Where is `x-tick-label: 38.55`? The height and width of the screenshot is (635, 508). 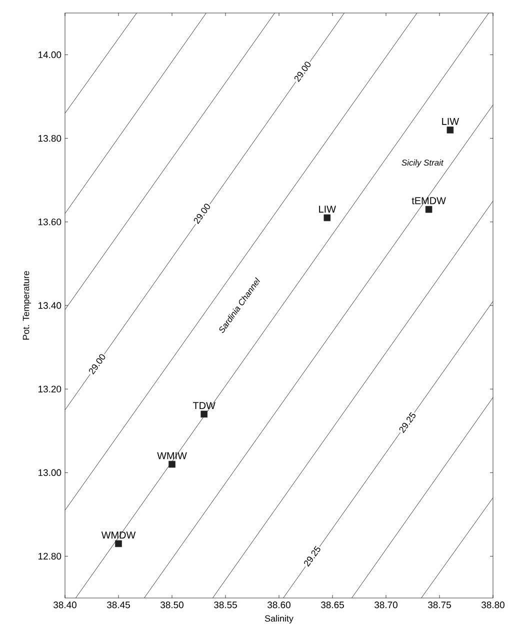 x-tick-label: 38.55 is located at coordinates (225, 605).